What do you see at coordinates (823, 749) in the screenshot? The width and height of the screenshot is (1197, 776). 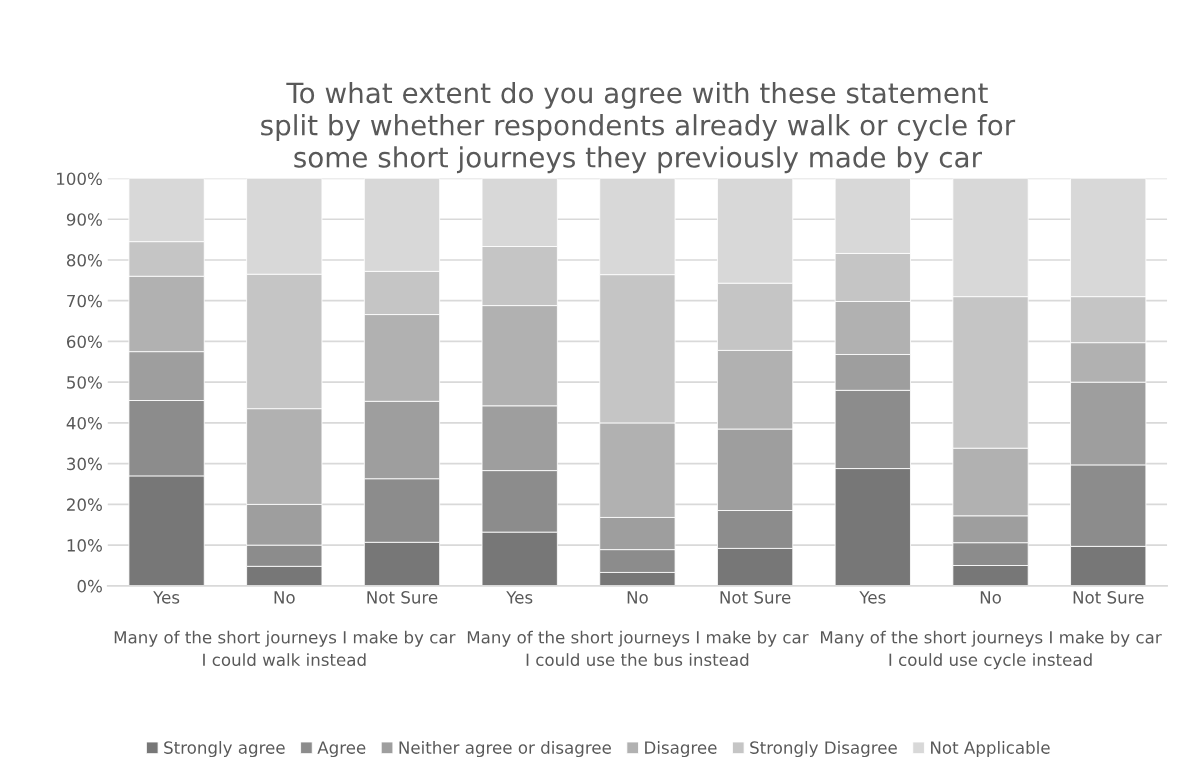 I see `legend-label: Strongly Disagree` at bounding box center [823, 749].